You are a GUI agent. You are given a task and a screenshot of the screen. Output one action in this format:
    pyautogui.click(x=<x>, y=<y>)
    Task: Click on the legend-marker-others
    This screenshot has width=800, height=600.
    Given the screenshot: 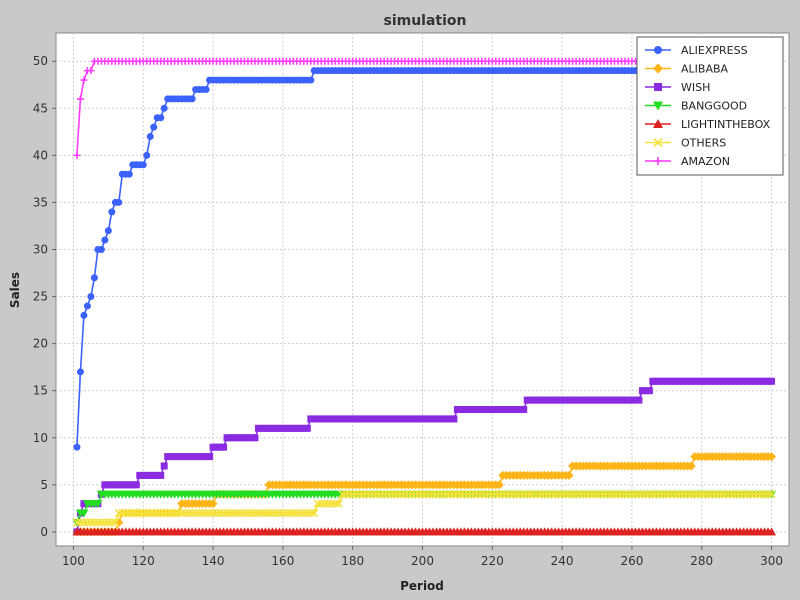 What is the action you would take?
    pyautogui.click(x=658, y=142)
    